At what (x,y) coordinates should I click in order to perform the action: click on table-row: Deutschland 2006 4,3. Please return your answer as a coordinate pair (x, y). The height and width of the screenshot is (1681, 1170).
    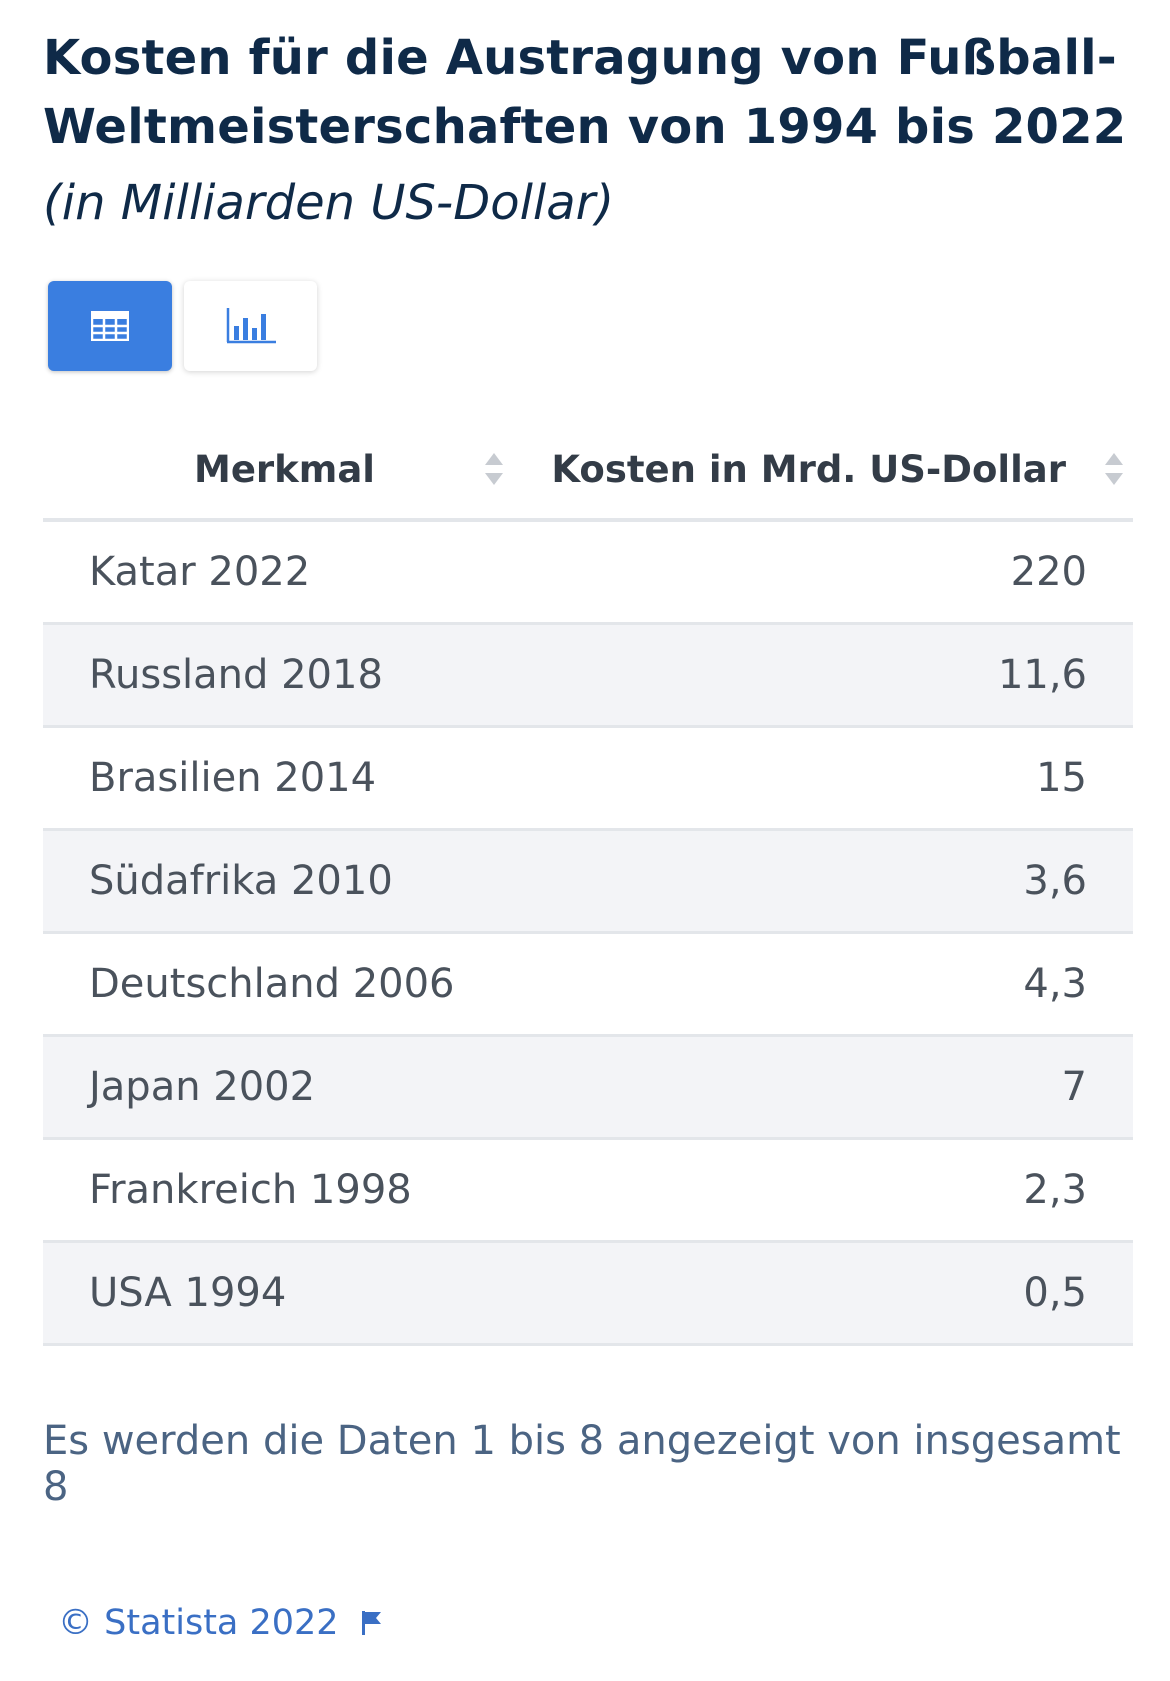
    Looking at the image, I should click on (588, 985).